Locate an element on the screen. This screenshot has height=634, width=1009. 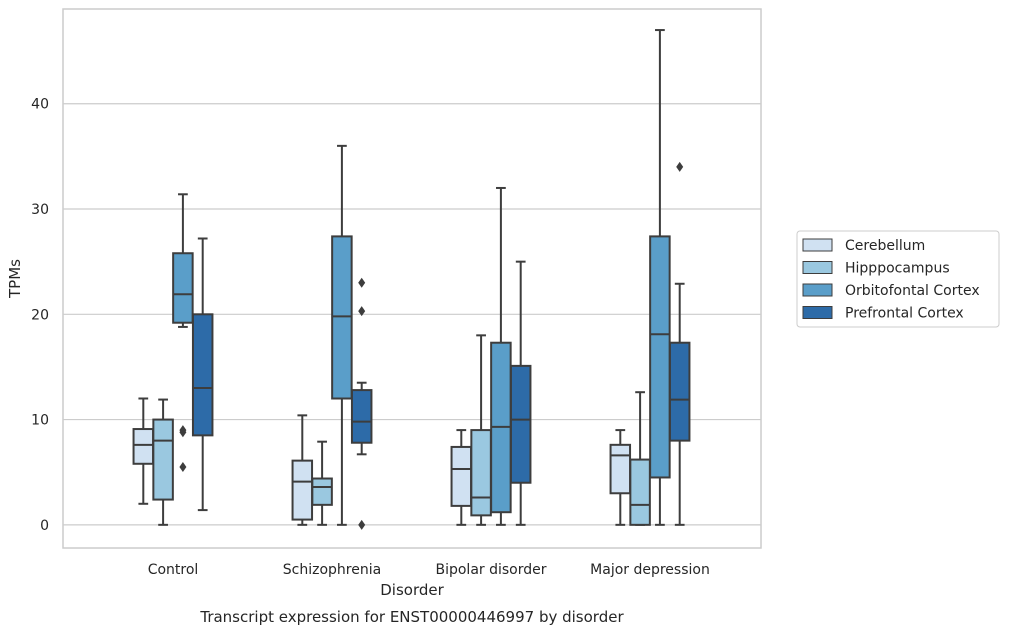
x-tick-label: Control is located at coordinates (173, 570).